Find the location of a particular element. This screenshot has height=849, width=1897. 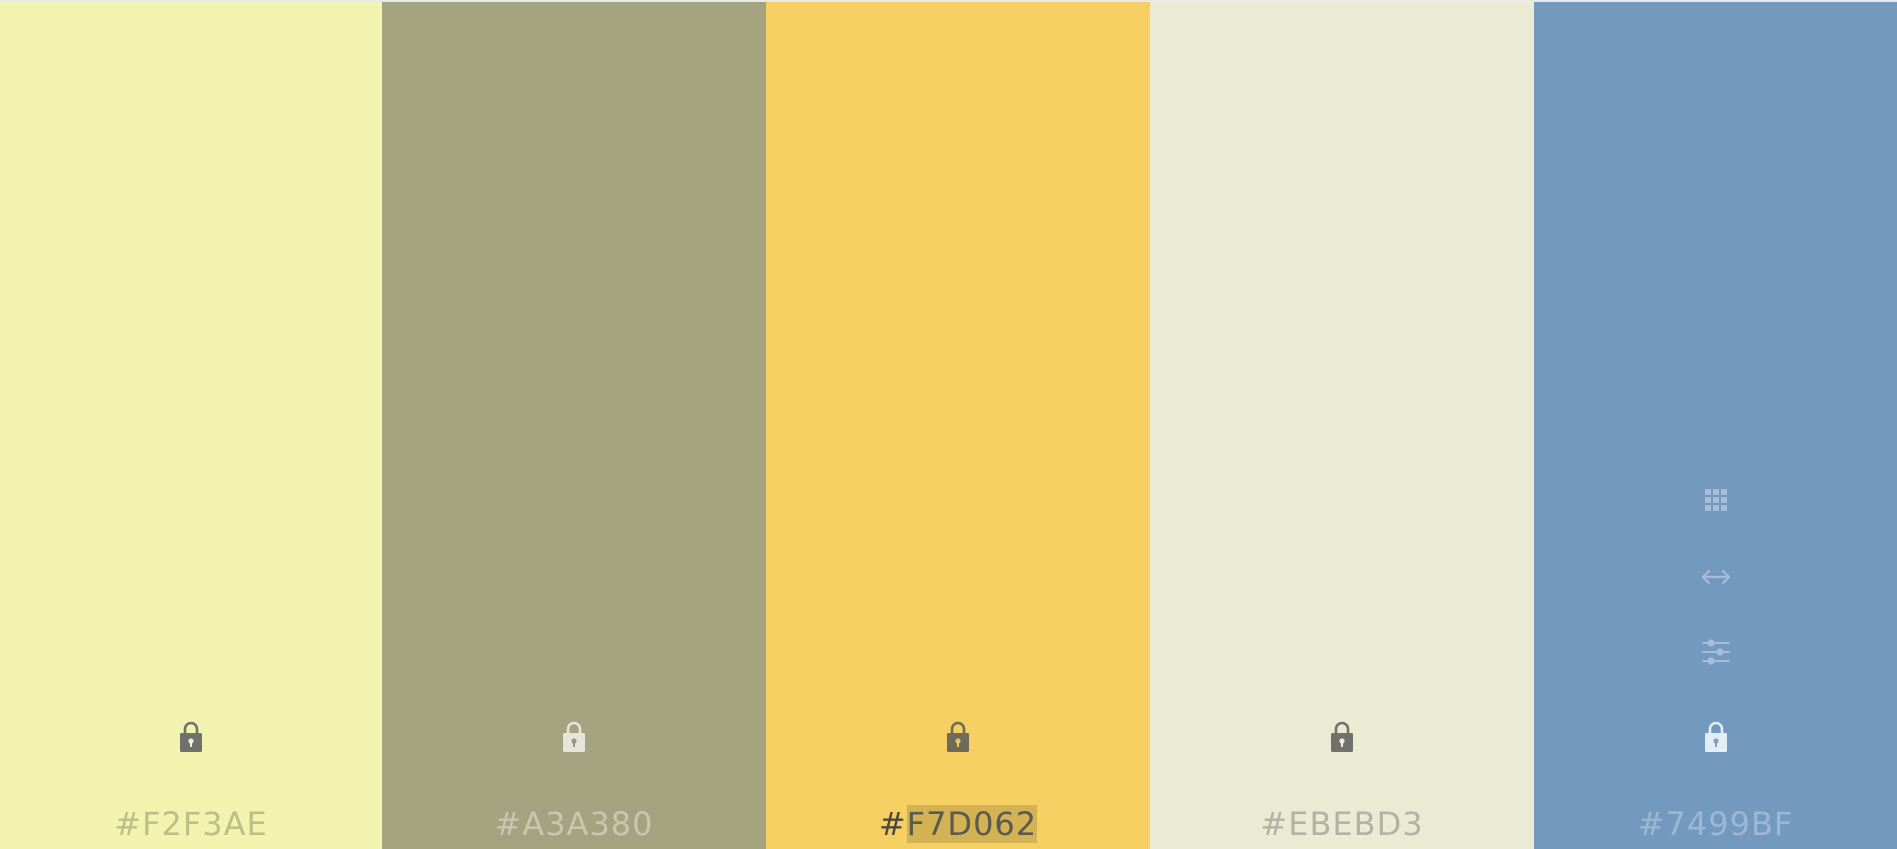

hex-code-text: #EBEBD3 is located at coordinates (1342, 824).